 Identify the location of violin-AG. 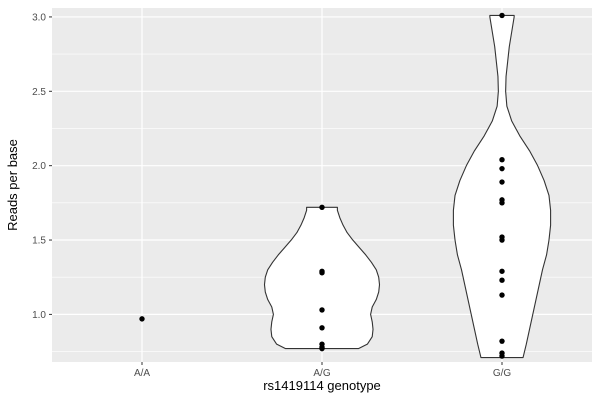
(322, 278).